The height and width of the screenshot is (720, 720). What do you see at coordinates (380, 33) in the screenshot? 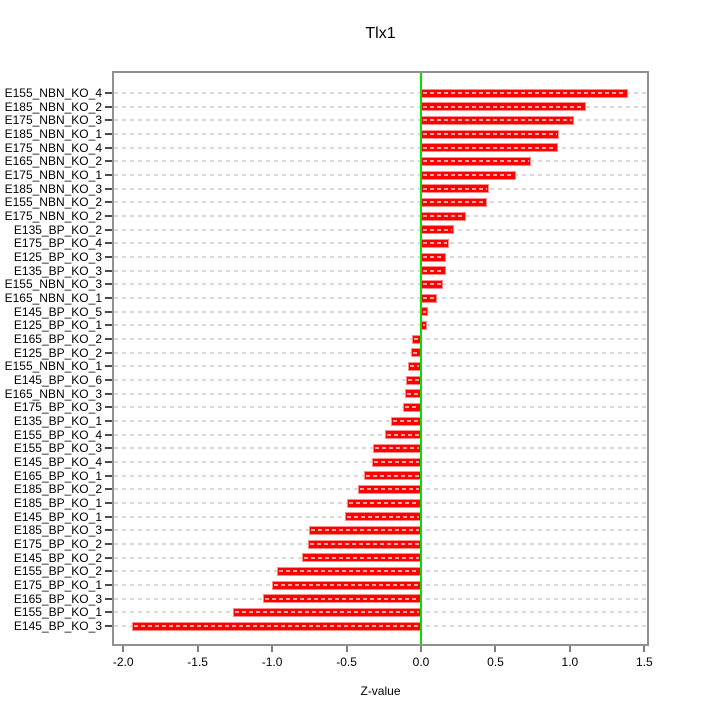
I see `chart-title: Tlx1` at bounding box center [380, 33].